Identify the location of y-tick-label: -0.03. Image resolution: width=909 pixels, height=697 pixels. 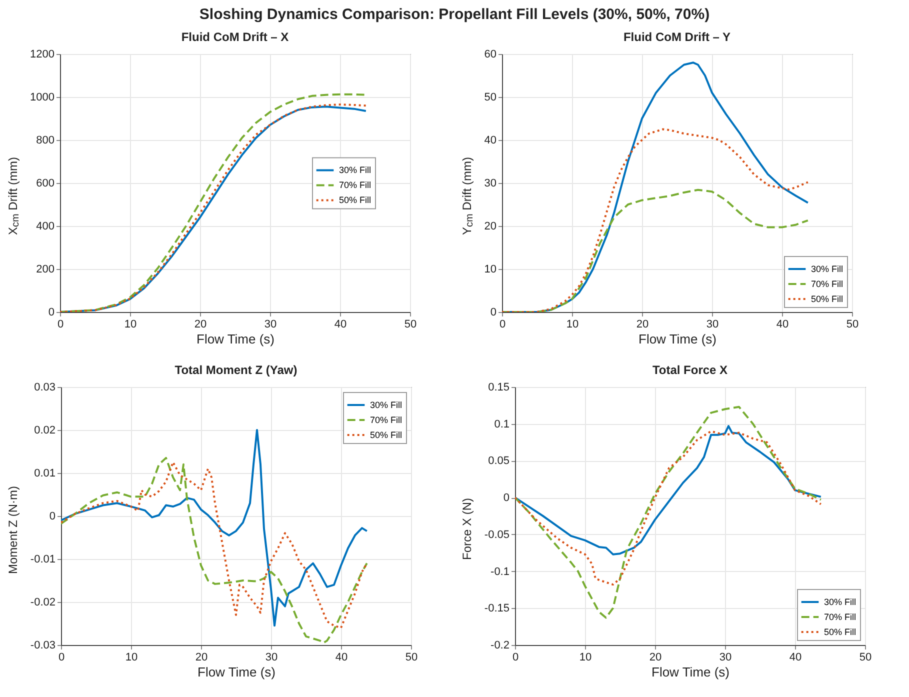
(43, 646).